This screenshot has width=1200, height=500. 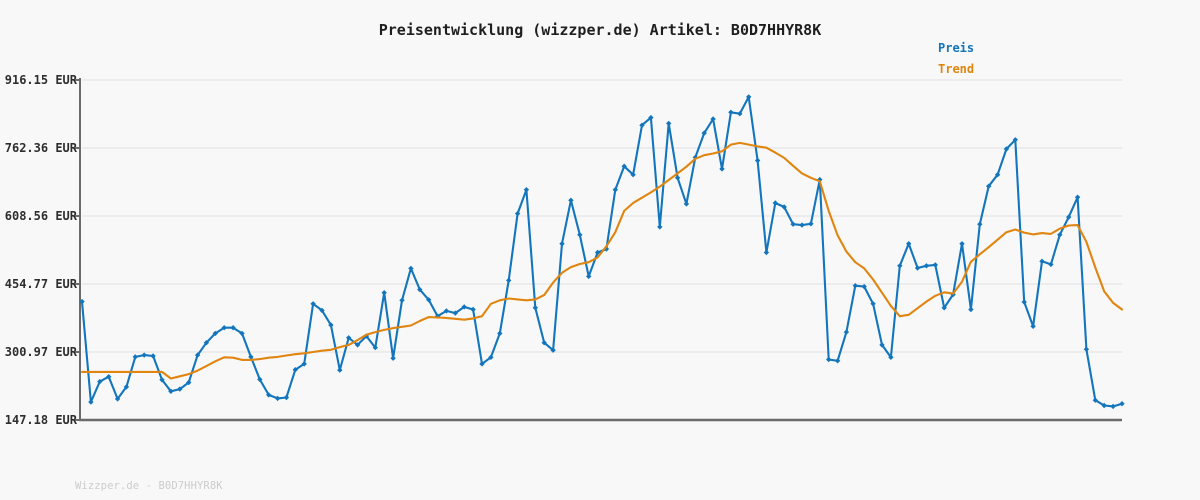 I want to click on y-tick-label: 454.77 EUR, so click(x=40, y=284).